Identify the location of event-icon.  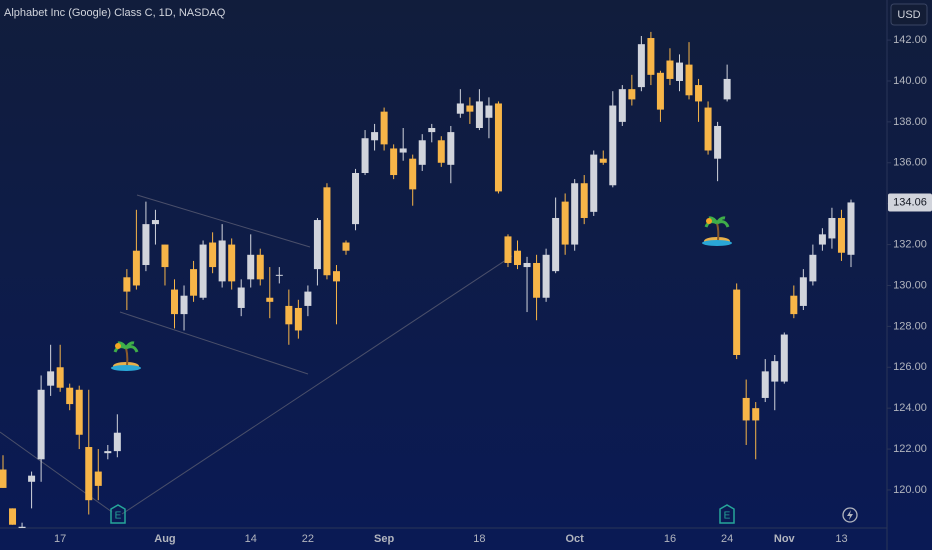
(850, 515).